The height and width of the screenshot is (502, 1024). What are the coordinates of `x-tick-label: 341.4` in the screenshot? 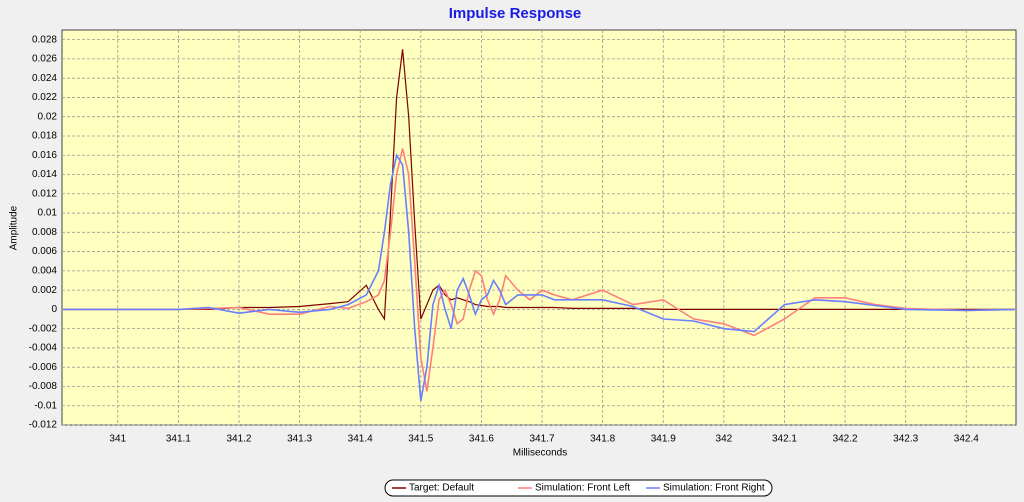 It's located at (360, 439).